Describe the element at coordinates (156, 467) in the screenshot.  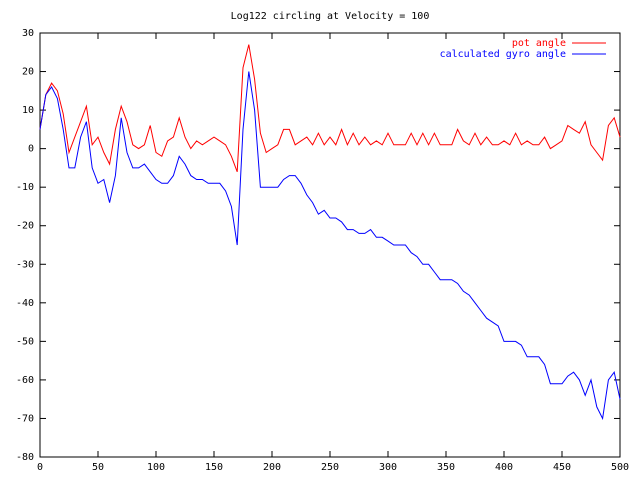
I see `x-tick-label: 100` at that location.